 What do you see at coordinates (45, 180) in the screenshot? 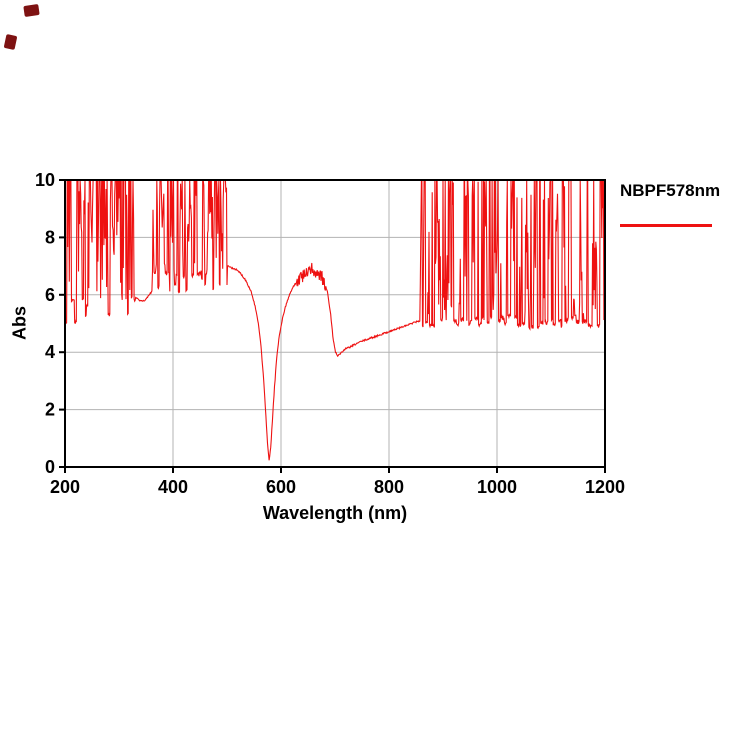
I see `y-tick-label: 10` at bounding box center [45, 180].